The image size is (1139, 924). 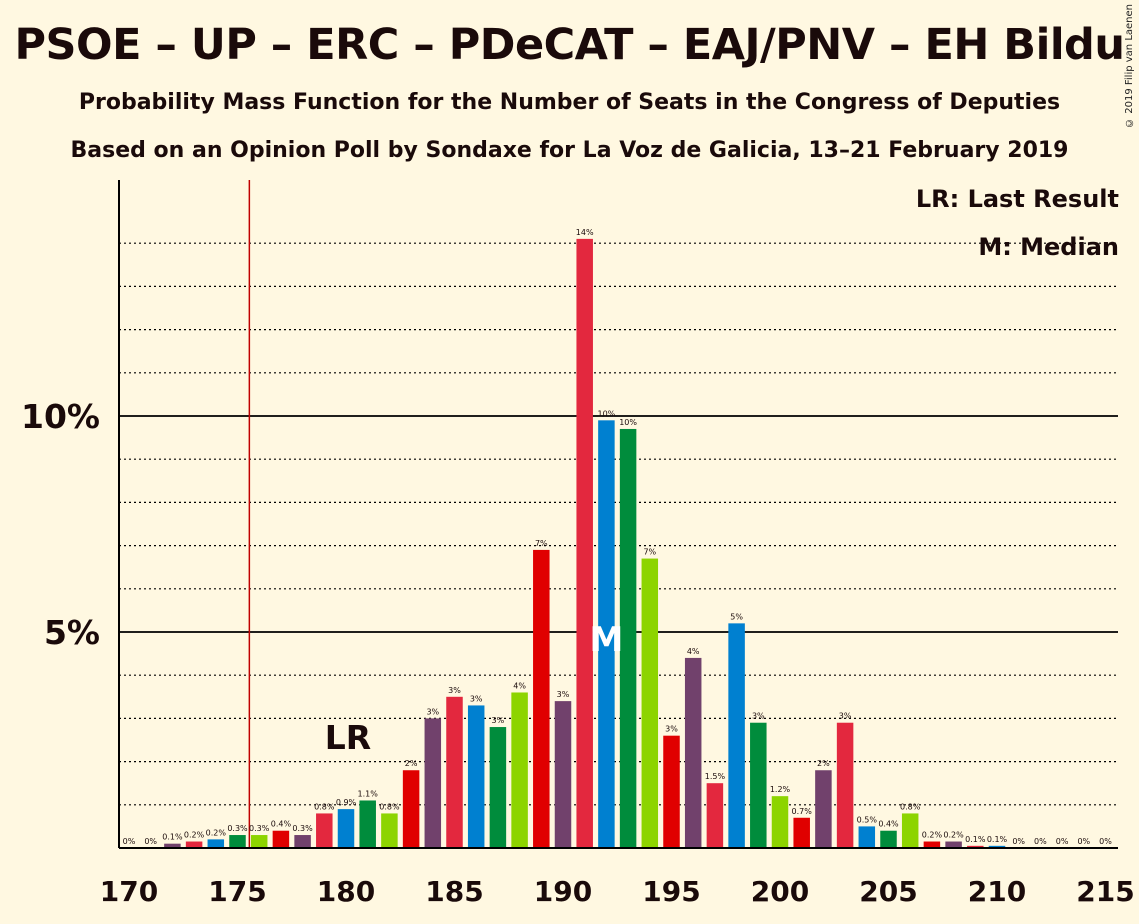 I want to click on data-label-183: 2%, so click(x=411, y=763).